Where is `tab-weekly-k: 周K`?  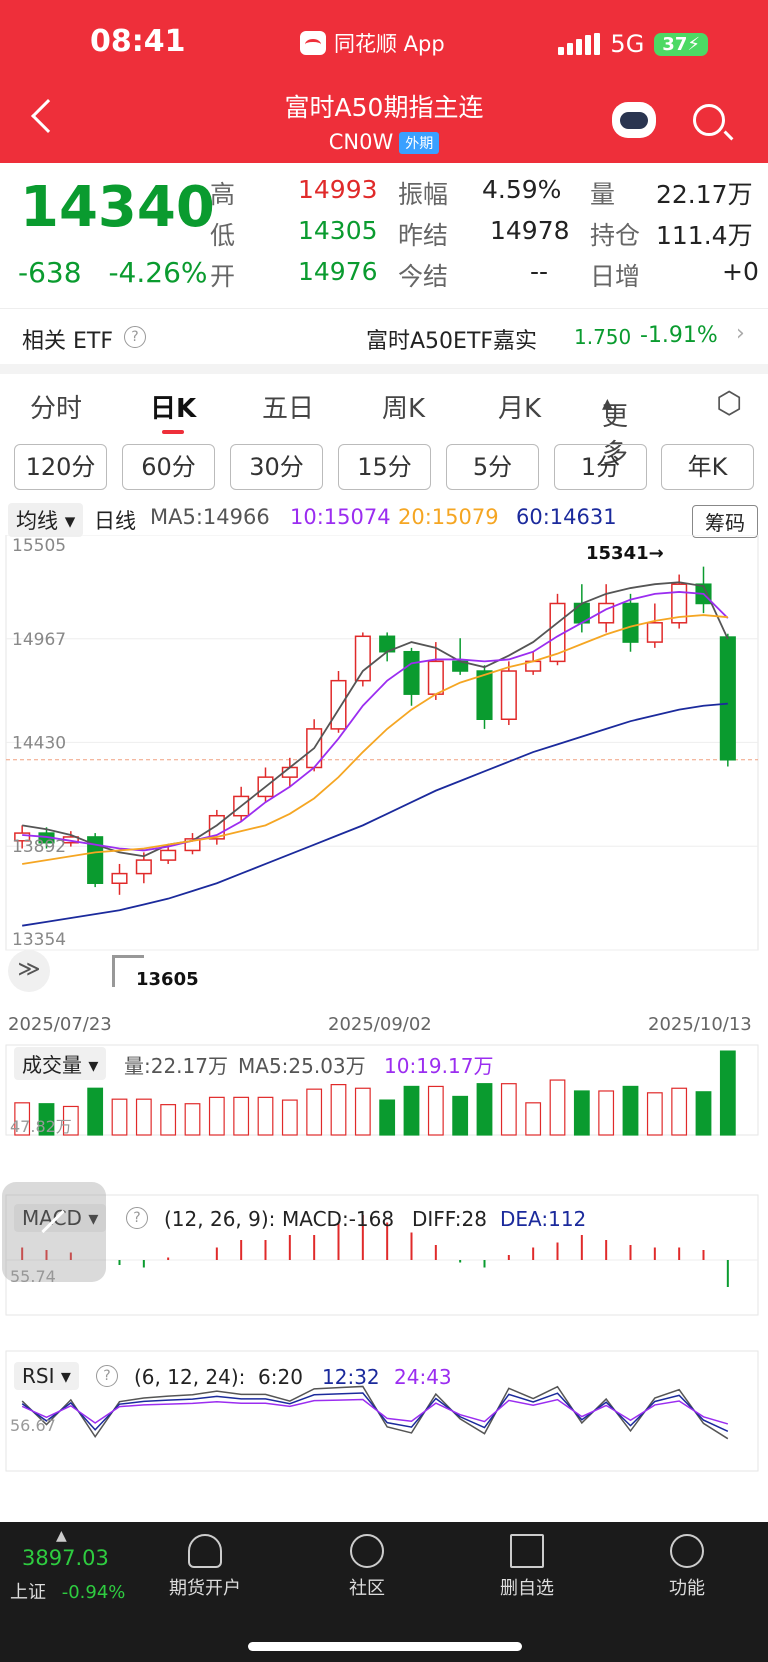 tab-weekly-k: 周K is located at coordinates (404, 409).